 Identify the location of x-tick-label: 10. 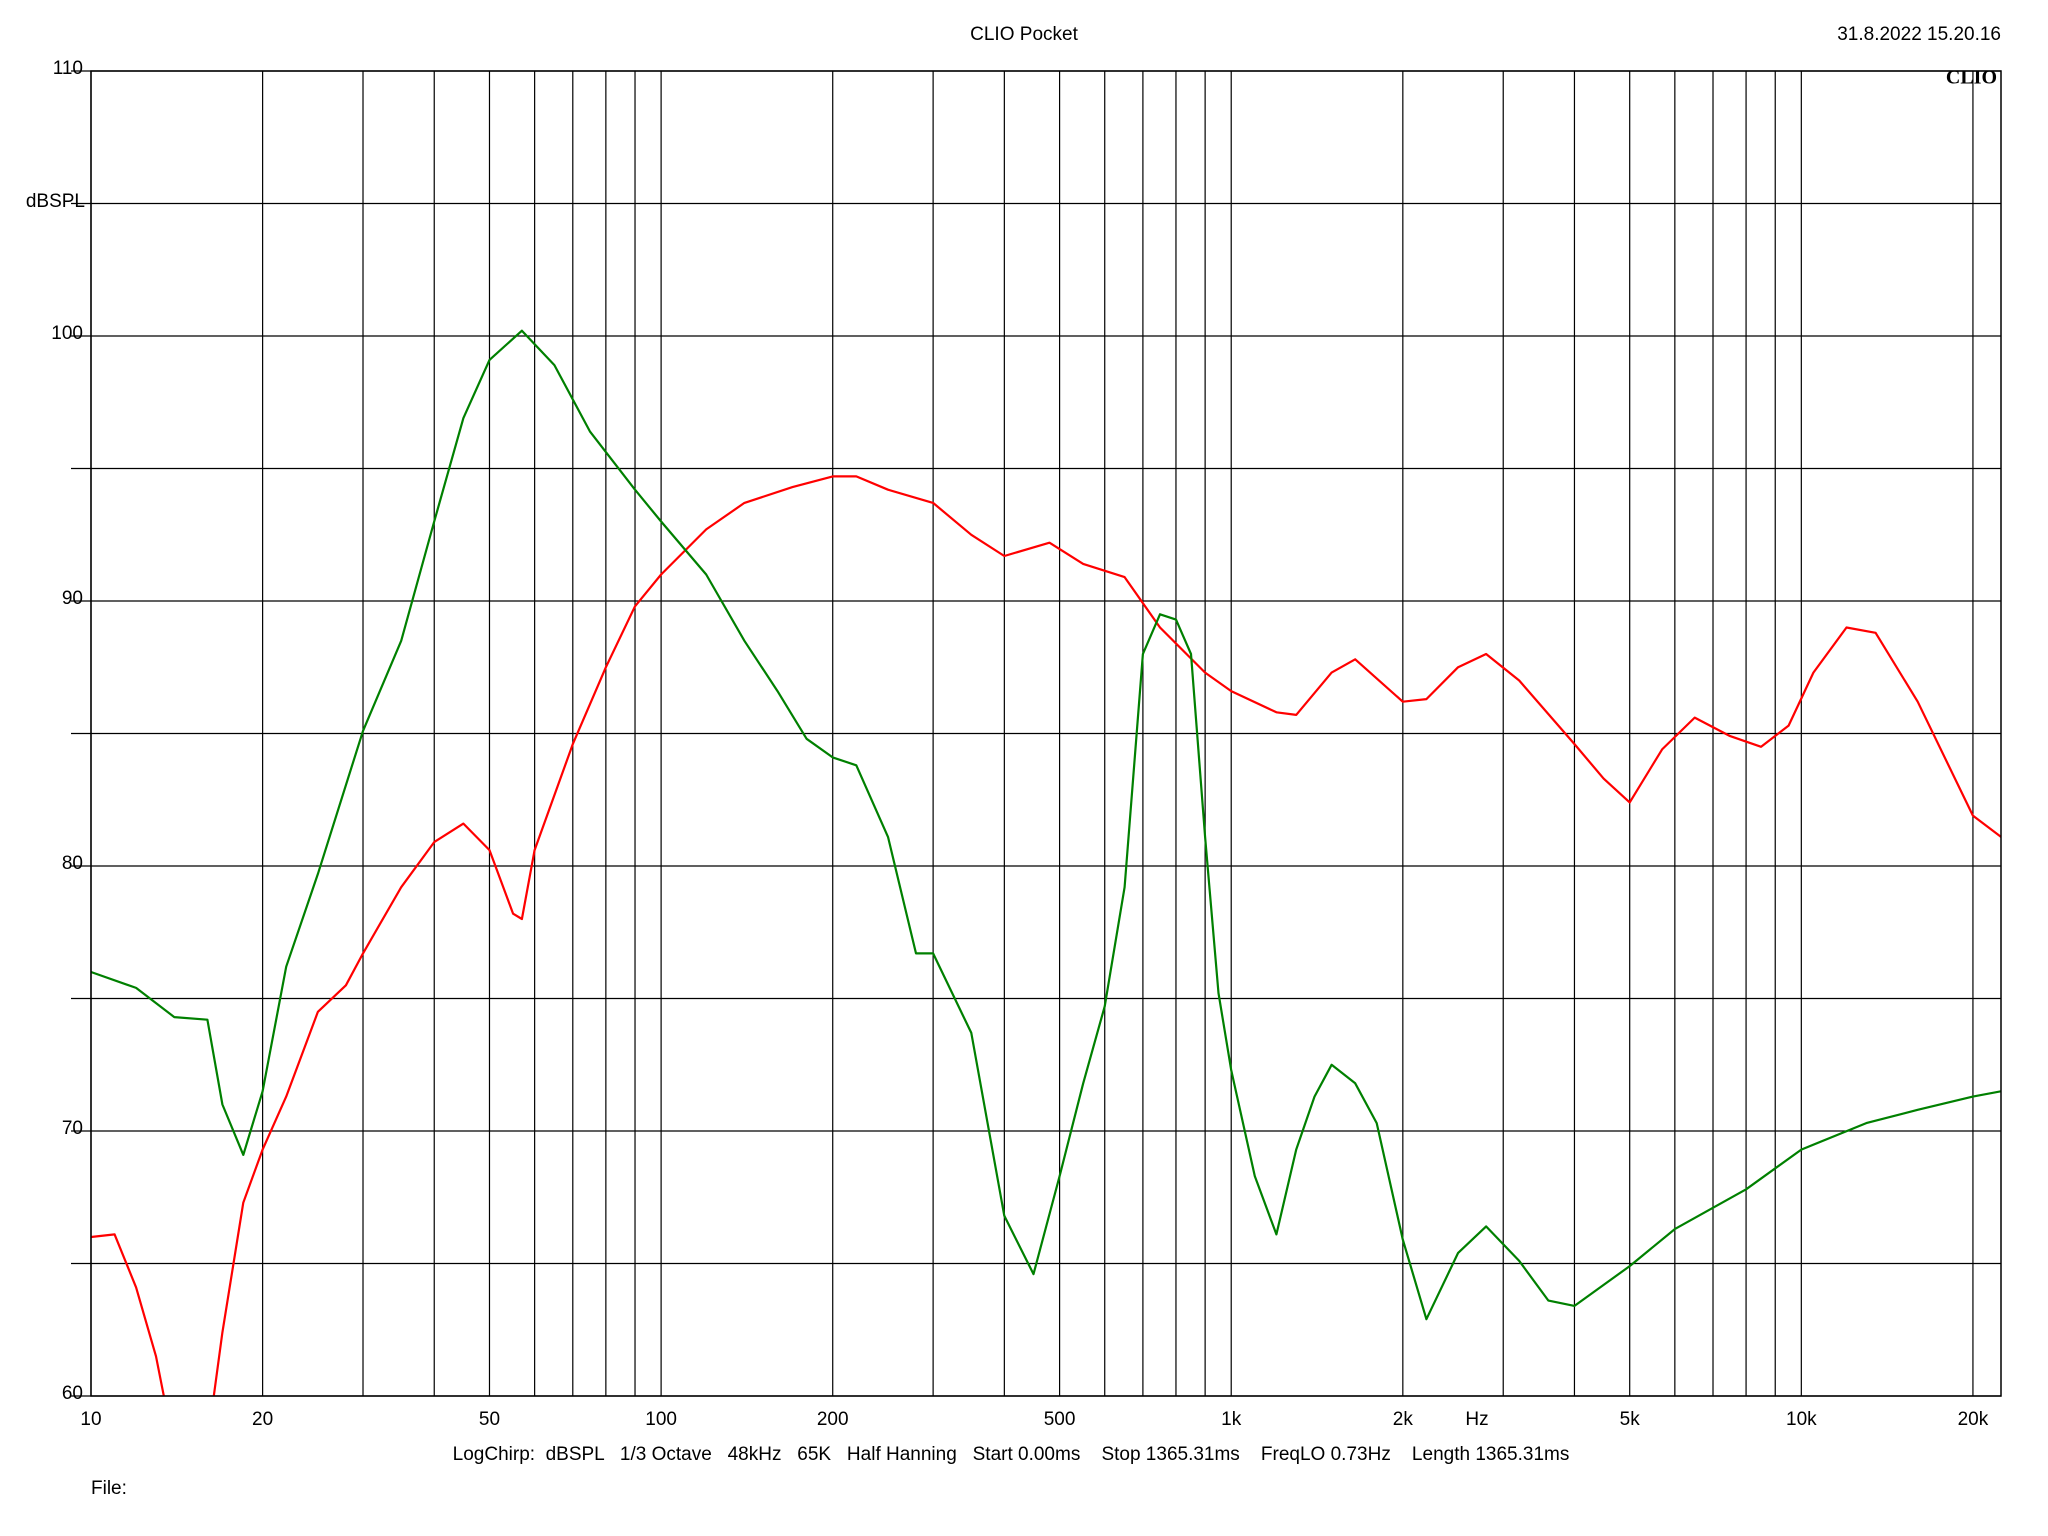
(90, 1419).